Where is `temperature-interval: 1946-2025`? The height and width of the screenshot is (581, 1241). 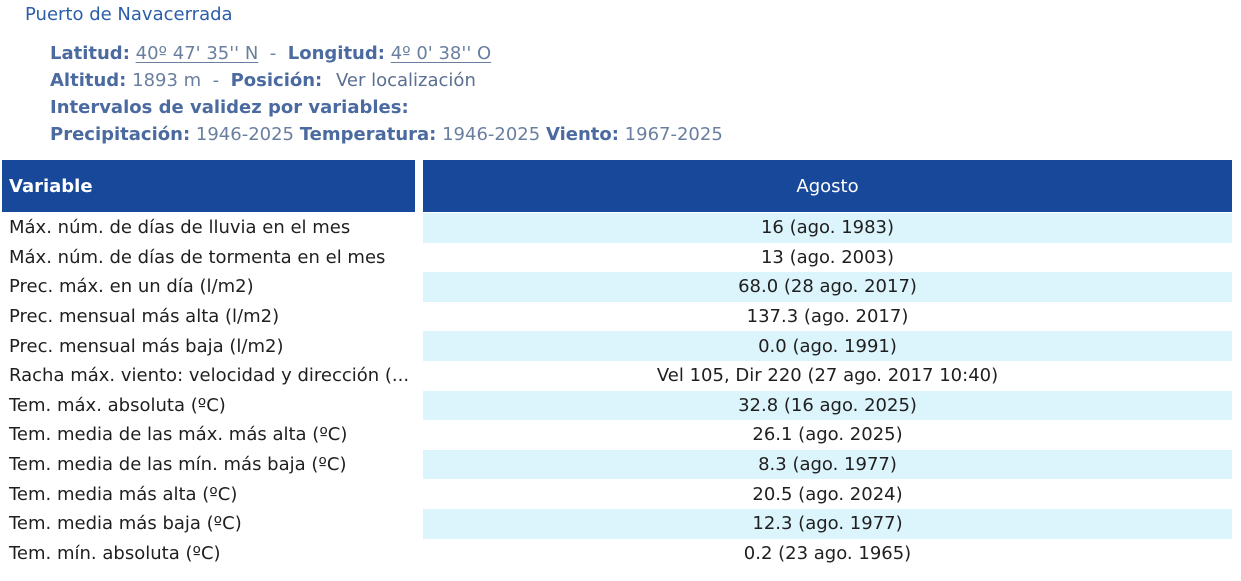 temperature-interval: 1946-2025 is located at coordinates (491, 134).